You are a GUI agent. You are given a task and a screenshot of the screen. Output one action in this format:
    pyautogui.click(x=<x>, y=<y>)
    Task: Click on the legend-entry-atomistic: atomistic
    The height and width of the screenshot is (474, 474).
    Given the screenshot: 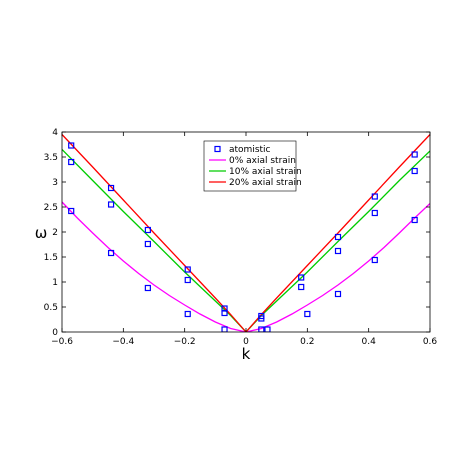 What is the action you would take?
    pyautogui.click(x=250, y=150)
    